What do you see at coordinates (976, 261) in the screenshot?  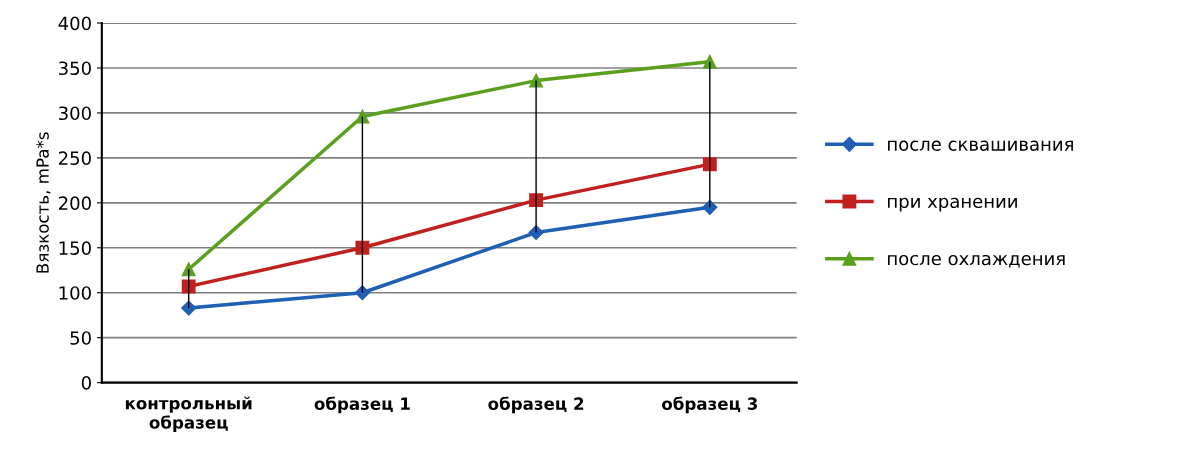 I see `legend-label: после охлаждения` at bounding box center [976, 261].